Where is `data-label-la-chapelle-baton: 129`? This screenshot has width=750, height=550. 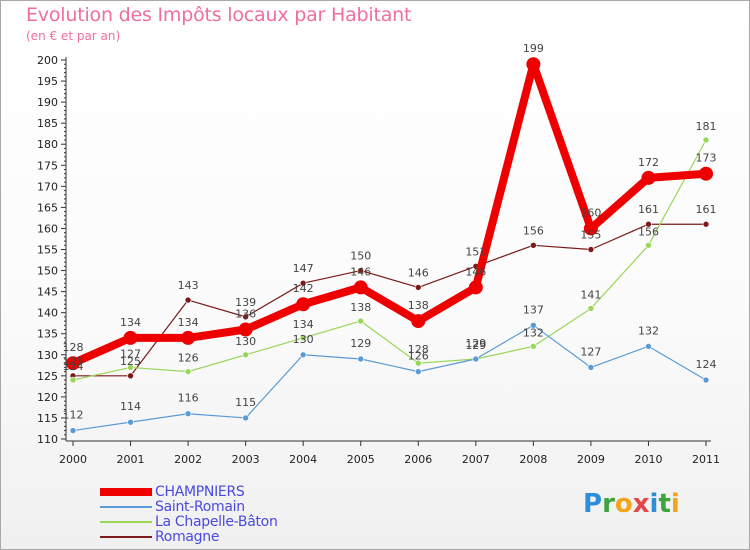
data-label-la-chapelle-baton: 129 is located at coordinates (475, 345).